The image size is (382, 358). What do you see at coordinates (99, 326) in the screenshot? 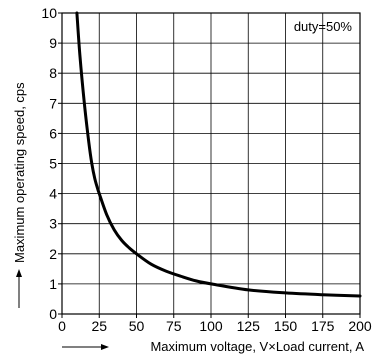
I see `x-tick-label: 25` at bounding box center [99, 326].